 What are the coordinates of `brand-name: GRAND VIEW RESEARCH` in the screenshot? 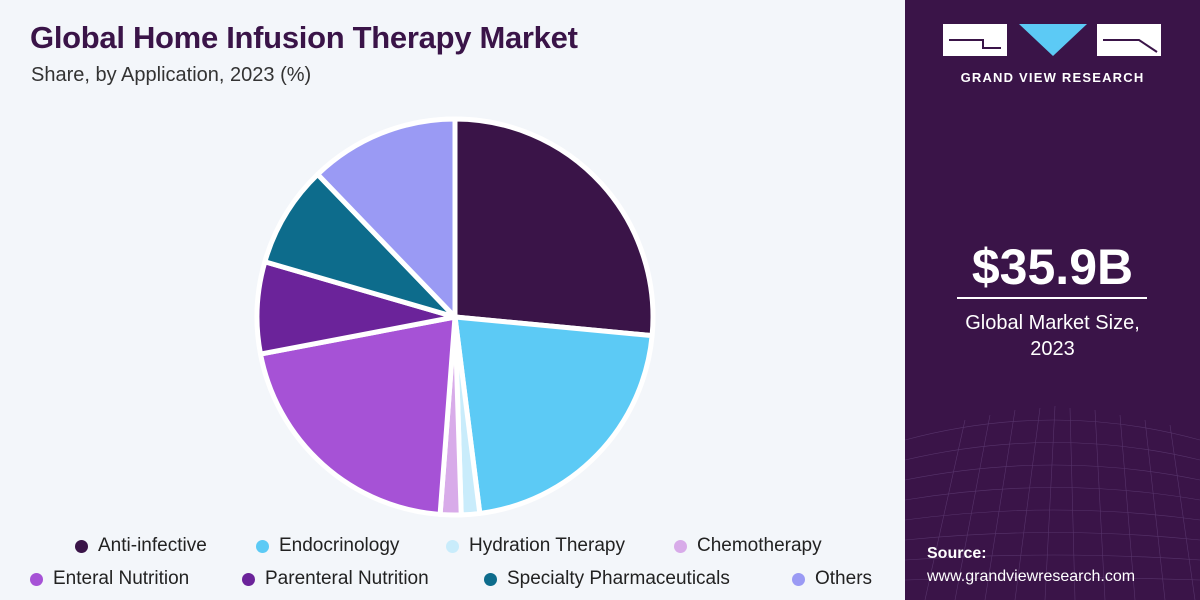 It's located at (1052, 77).